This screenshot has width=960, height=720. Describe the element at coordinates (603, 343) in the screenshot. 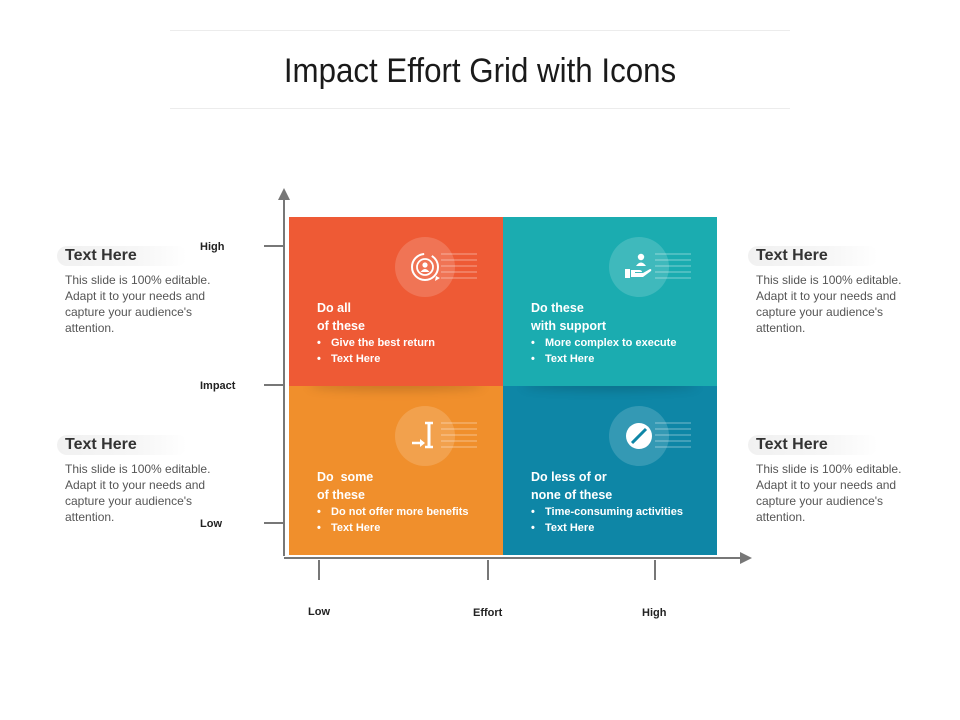

I see `bullet-item: More complex to execute` at that location.